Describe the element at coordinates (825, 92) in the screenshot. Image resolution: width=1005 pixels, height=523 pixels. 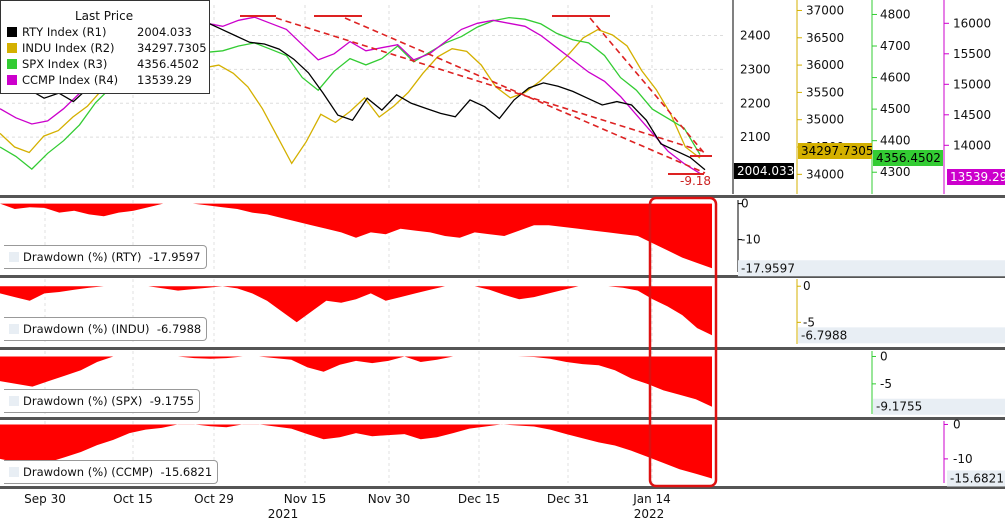
I see `axis-label-r2: 35500` at that location.